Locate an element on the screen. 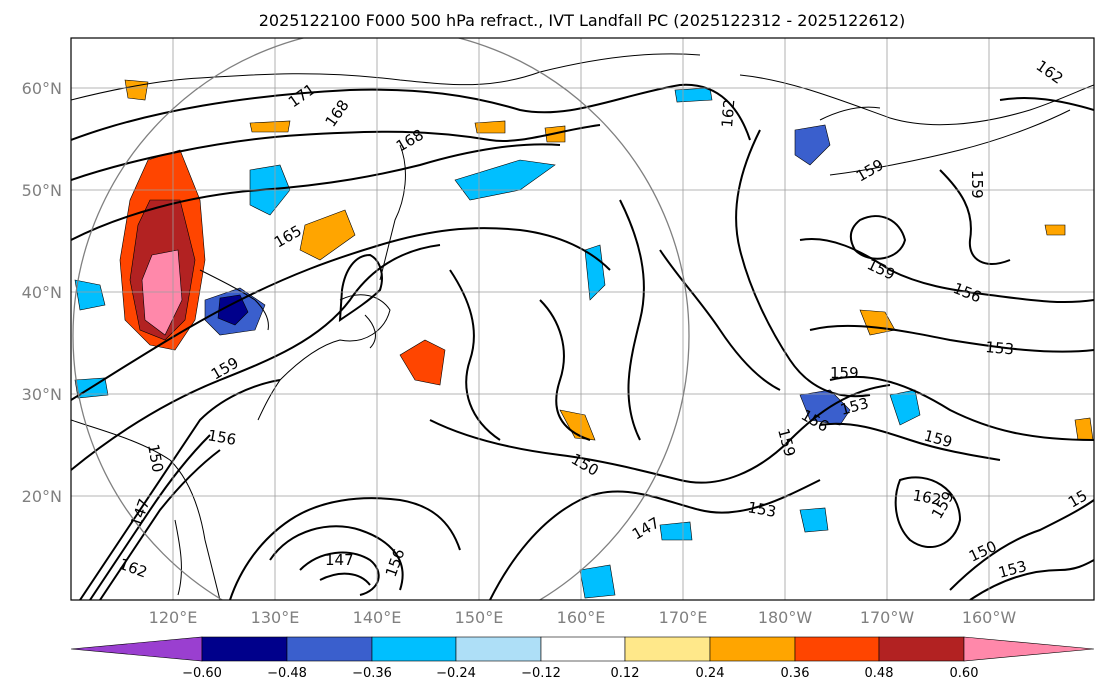 This screenshot has height=692, width=1105. lon-label: 170°E is located at coordinates (683, 617).